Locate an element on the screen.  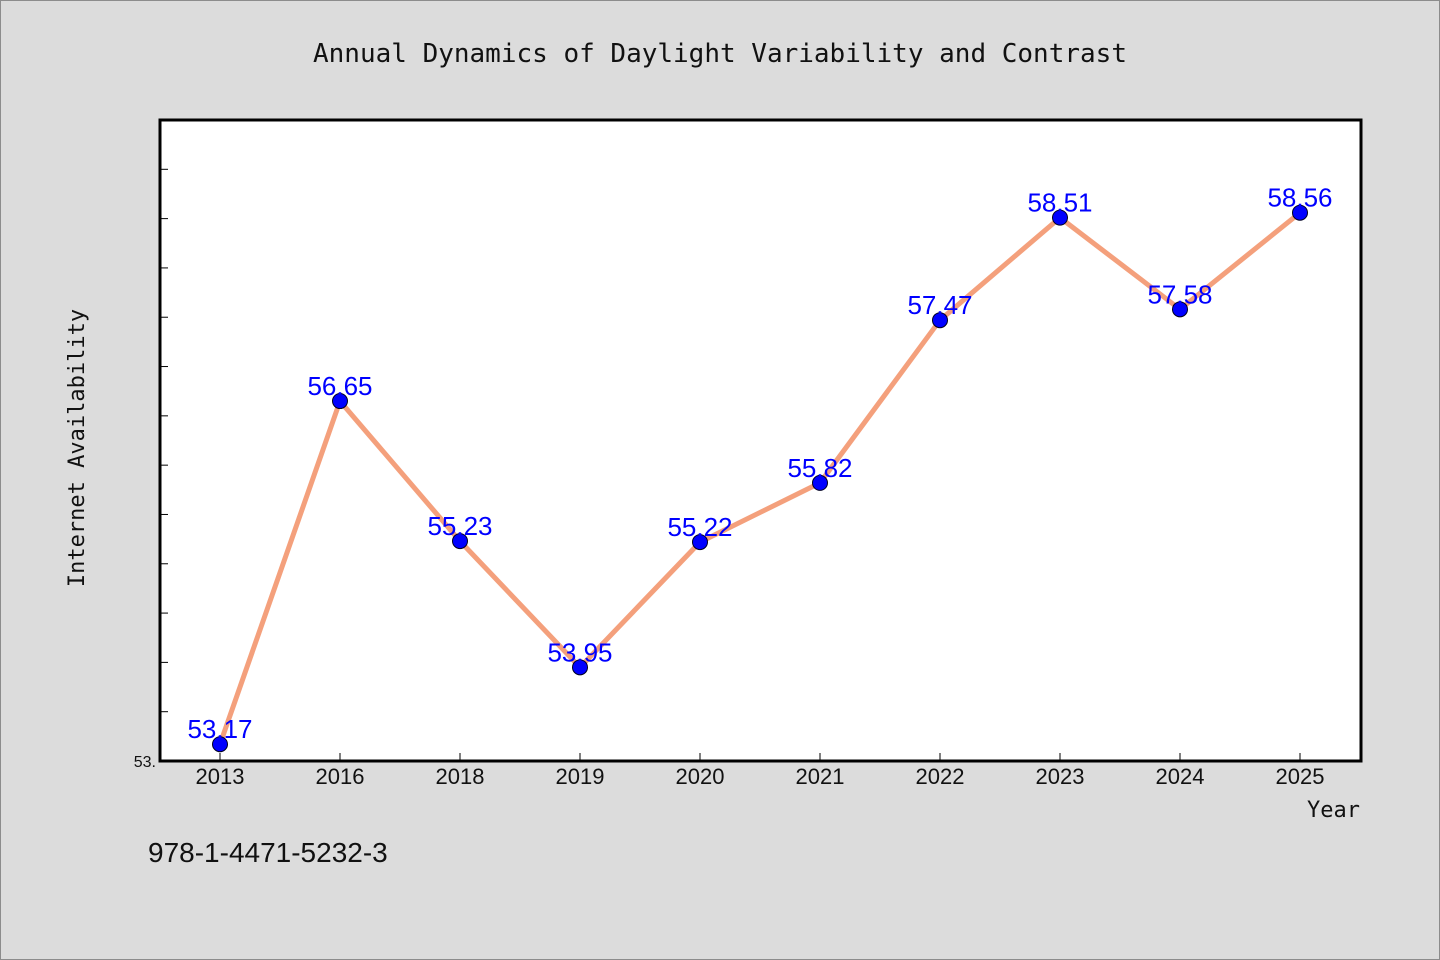
data-label: 53.17 is located at coordinates (219, 729).